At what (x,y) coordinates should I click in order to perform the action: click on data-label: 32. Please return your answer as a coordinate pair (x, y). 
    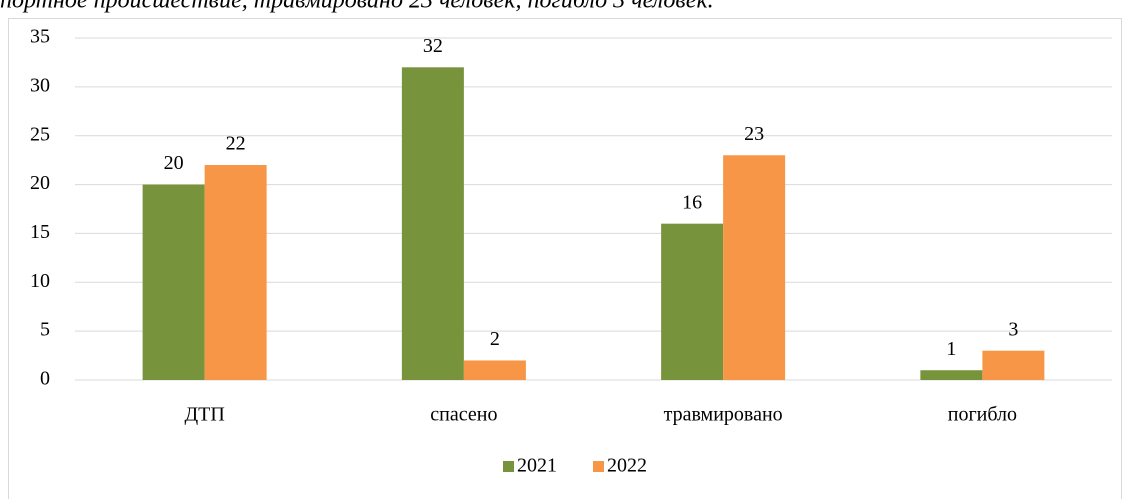
    Looking at the image, I should click on (433, 46).